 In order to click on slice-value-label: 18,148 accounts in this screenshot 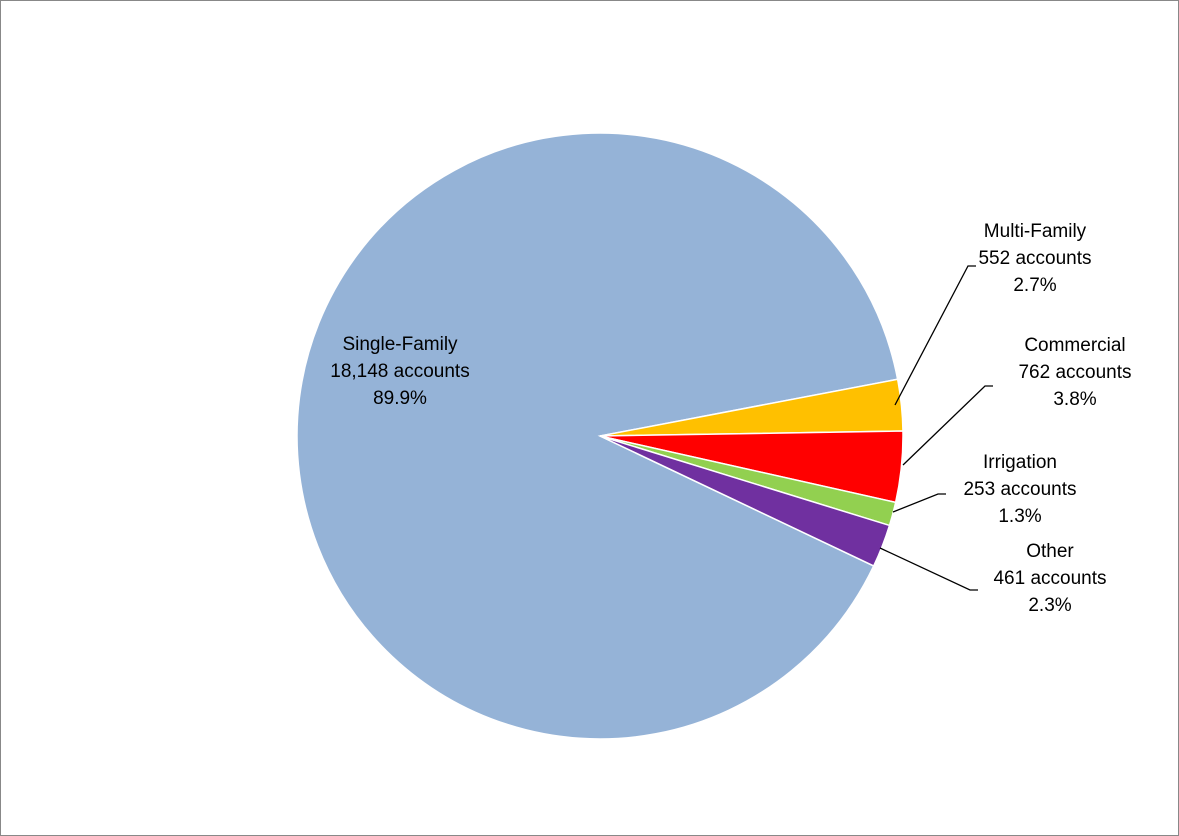, I will do `click(399, 371)`.